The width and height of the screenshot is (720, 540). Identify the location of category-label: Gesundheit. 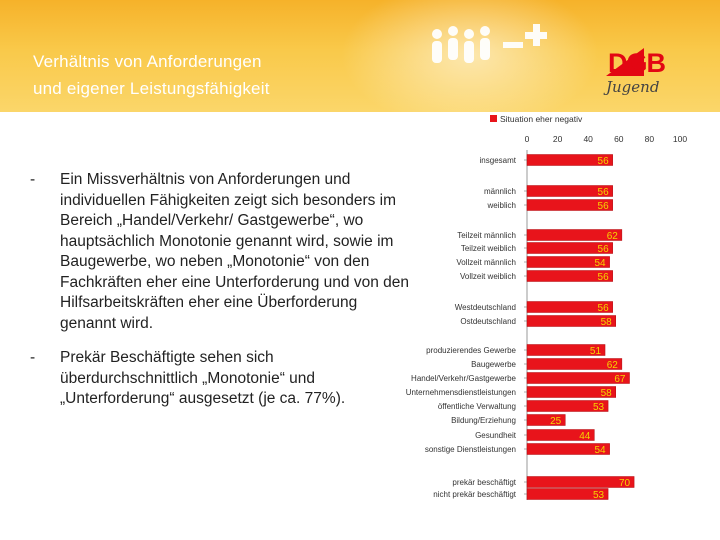
(496, 435).